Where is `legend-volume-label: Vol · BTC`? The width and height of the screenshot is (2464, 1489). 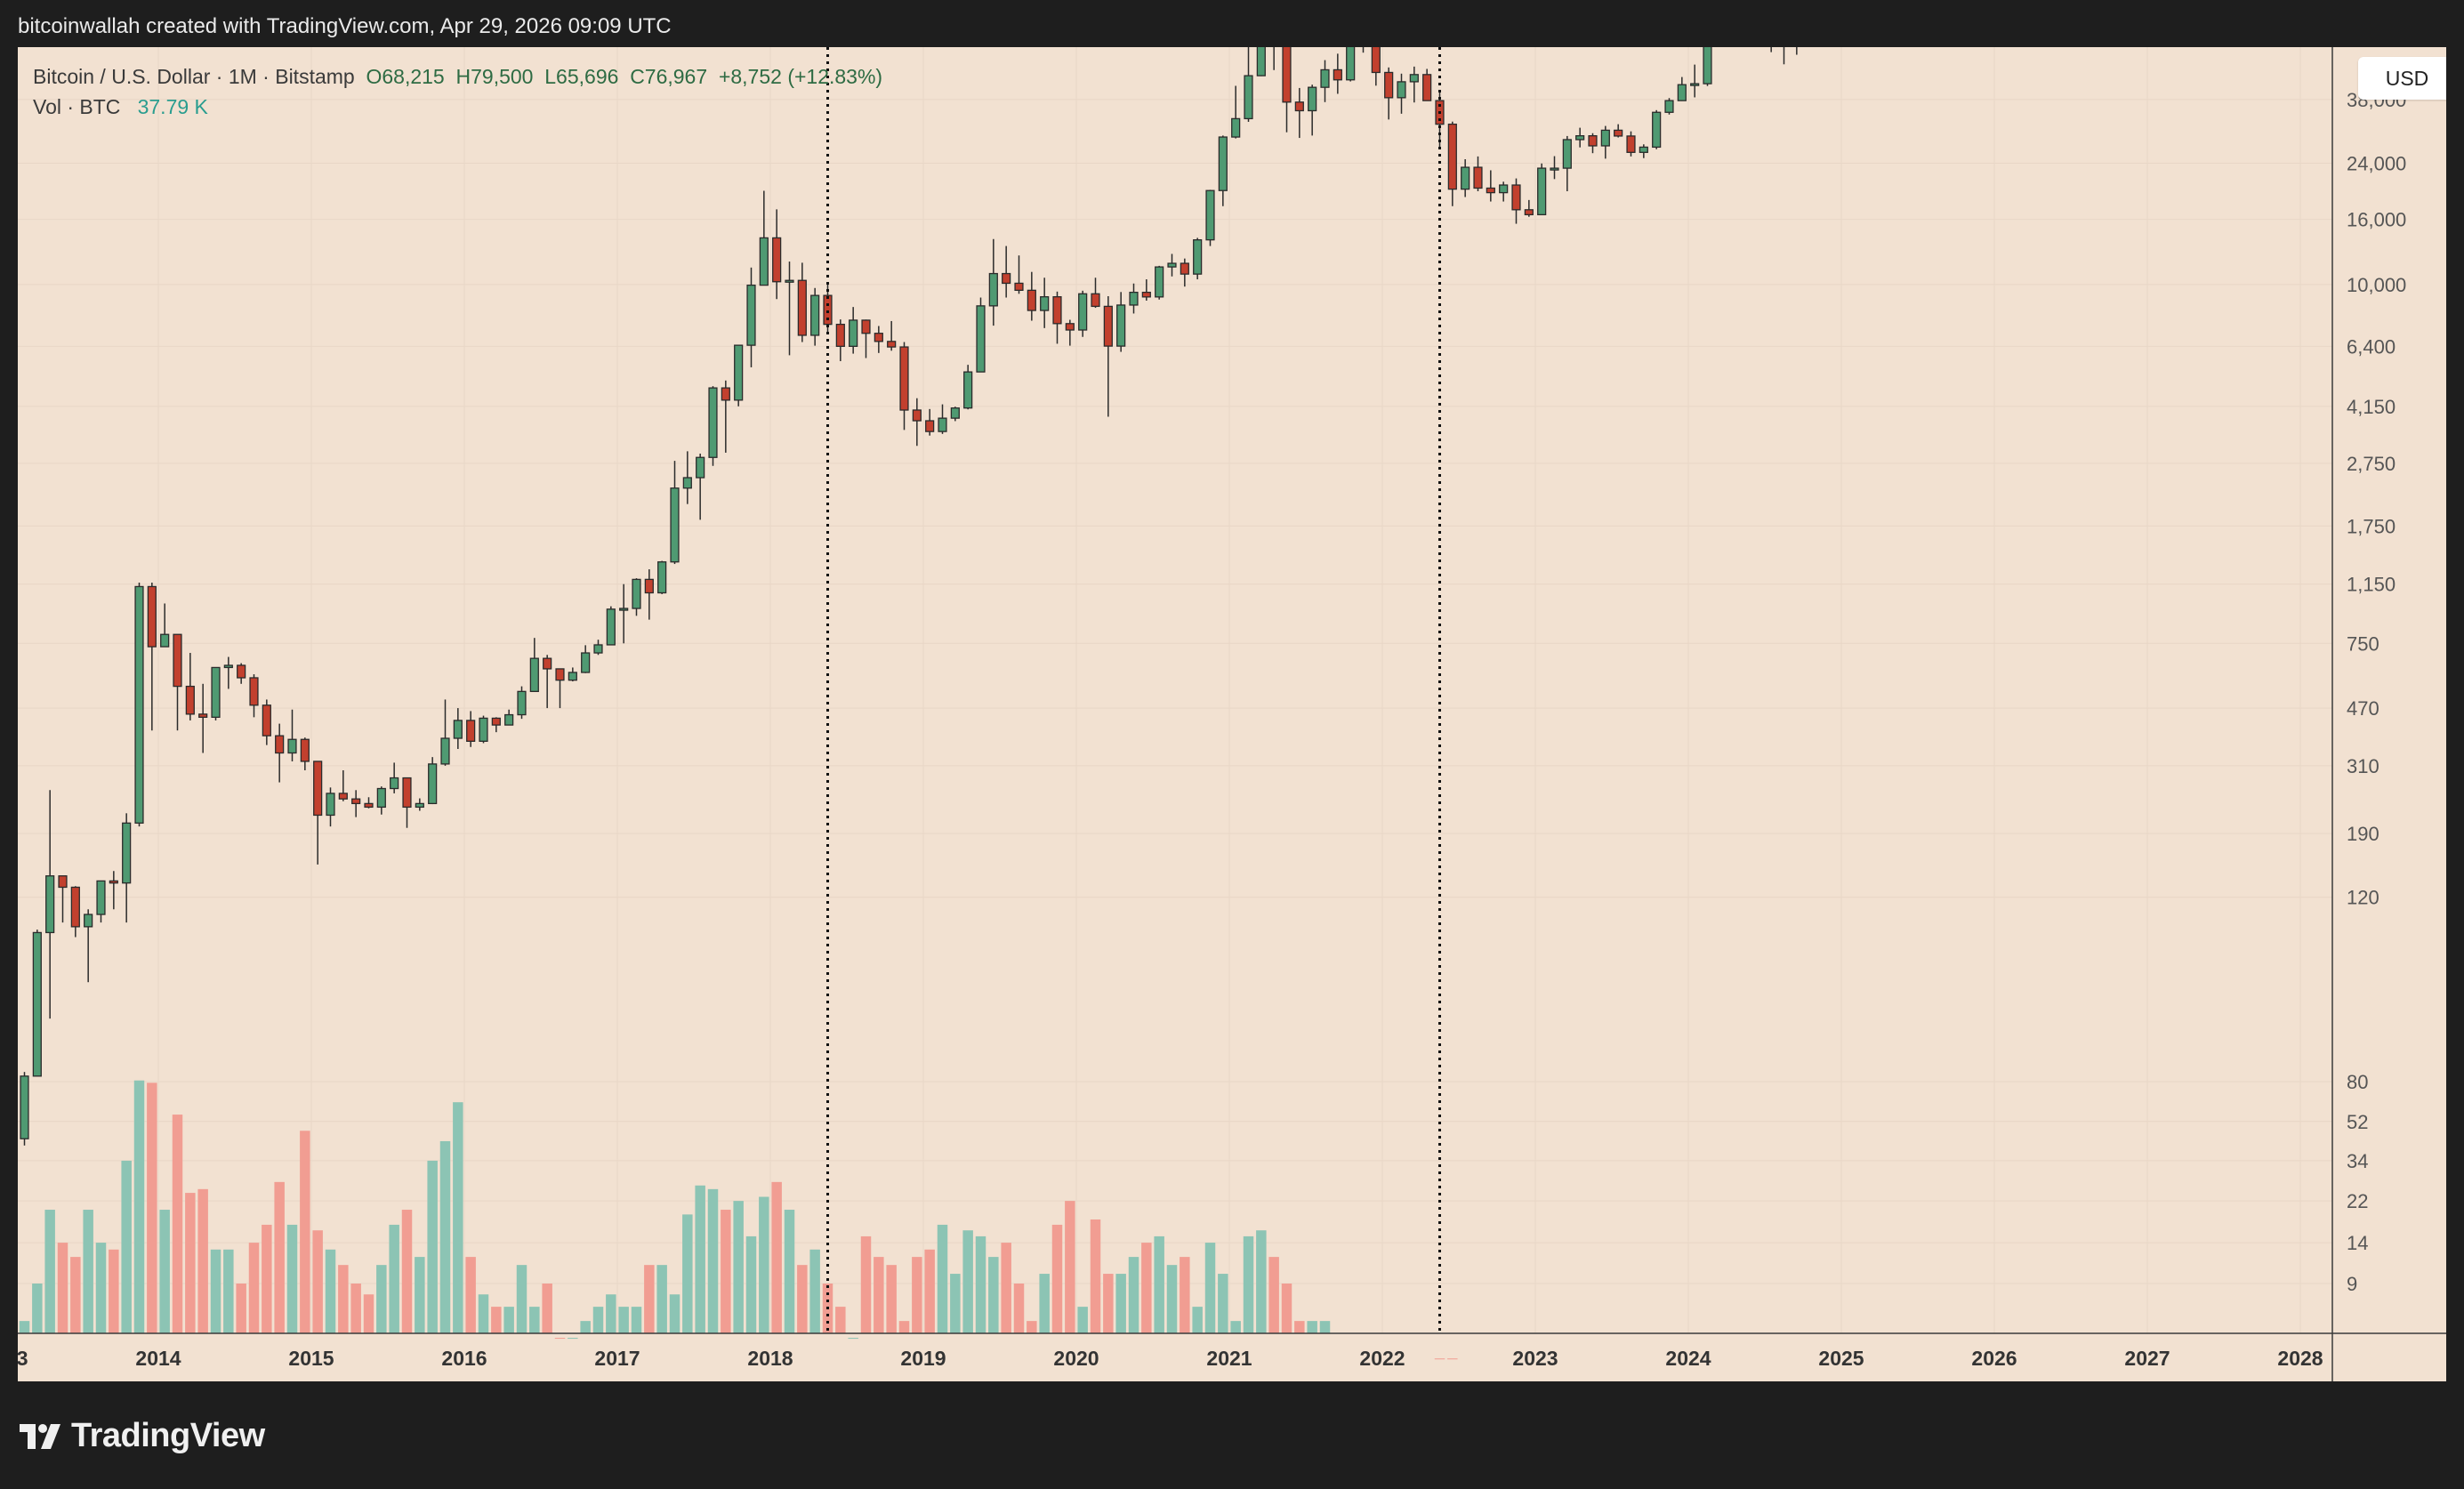 legend-volume-label: Vol · BTC is located at coordinates (77, 106).